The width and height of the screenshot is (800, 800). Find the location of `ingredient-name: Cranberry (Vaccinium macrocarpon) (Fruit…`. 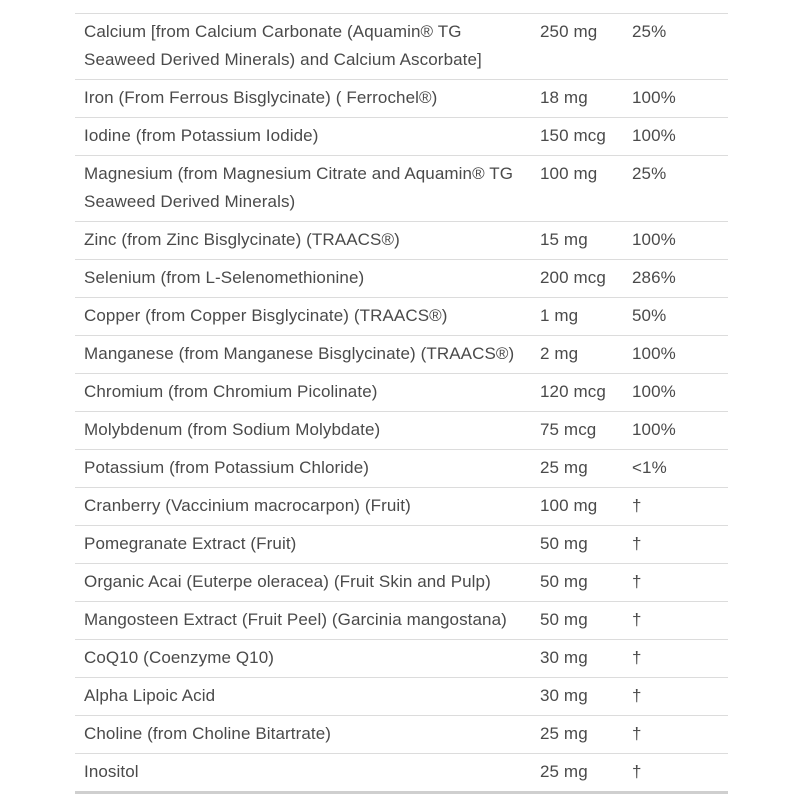

ingredient-name: Cranberry (Vaccinium macrocarpon) (Fruit… is located at coordinates (247, 505).